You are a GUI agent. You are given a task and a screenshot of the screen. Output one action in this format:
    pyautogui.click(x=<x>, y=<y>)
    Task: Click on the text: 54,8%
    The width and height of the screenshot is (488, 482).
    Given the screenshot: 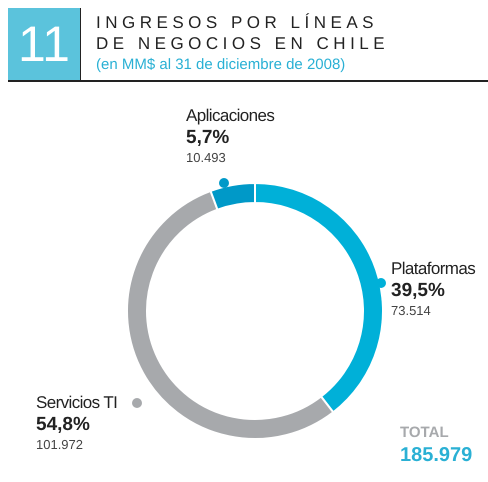 What is the action you would take?
    pyautogui.click(x=63, y=424)
    